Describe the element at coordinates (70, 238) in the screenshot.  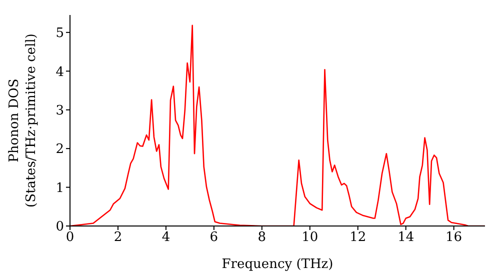
I see `x-tick-label: 0` at that location.